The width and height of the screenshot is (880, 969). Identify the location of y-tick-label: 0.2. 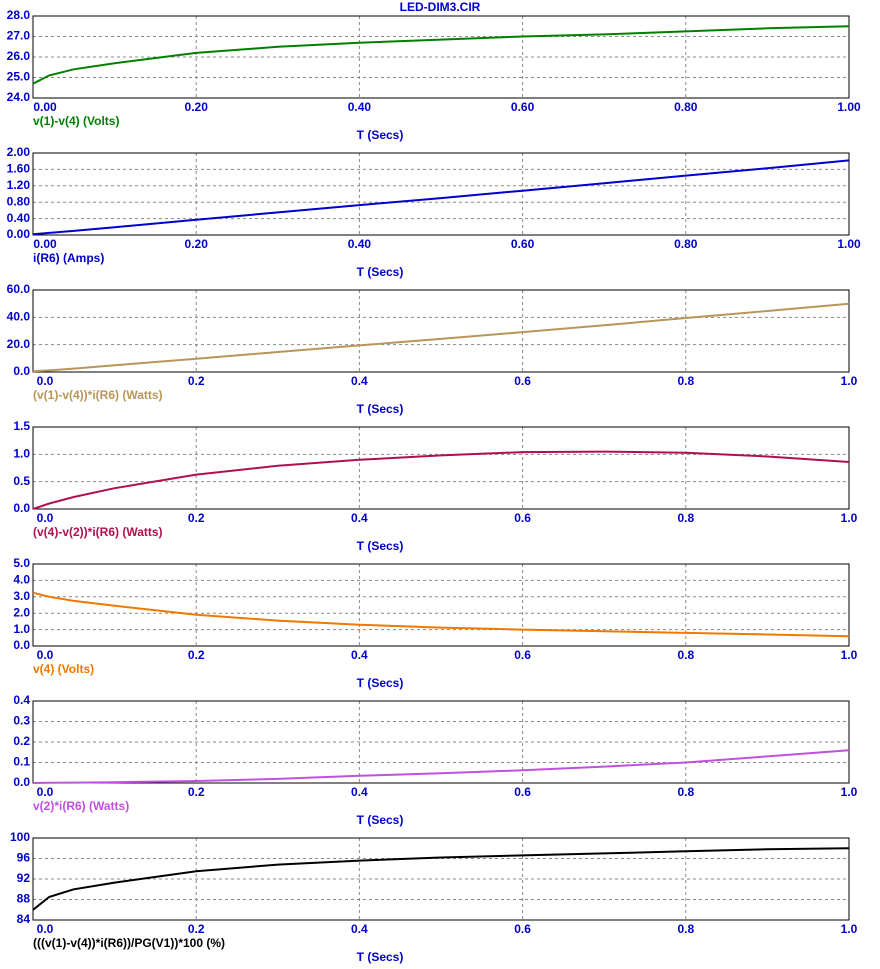
(21, 741).